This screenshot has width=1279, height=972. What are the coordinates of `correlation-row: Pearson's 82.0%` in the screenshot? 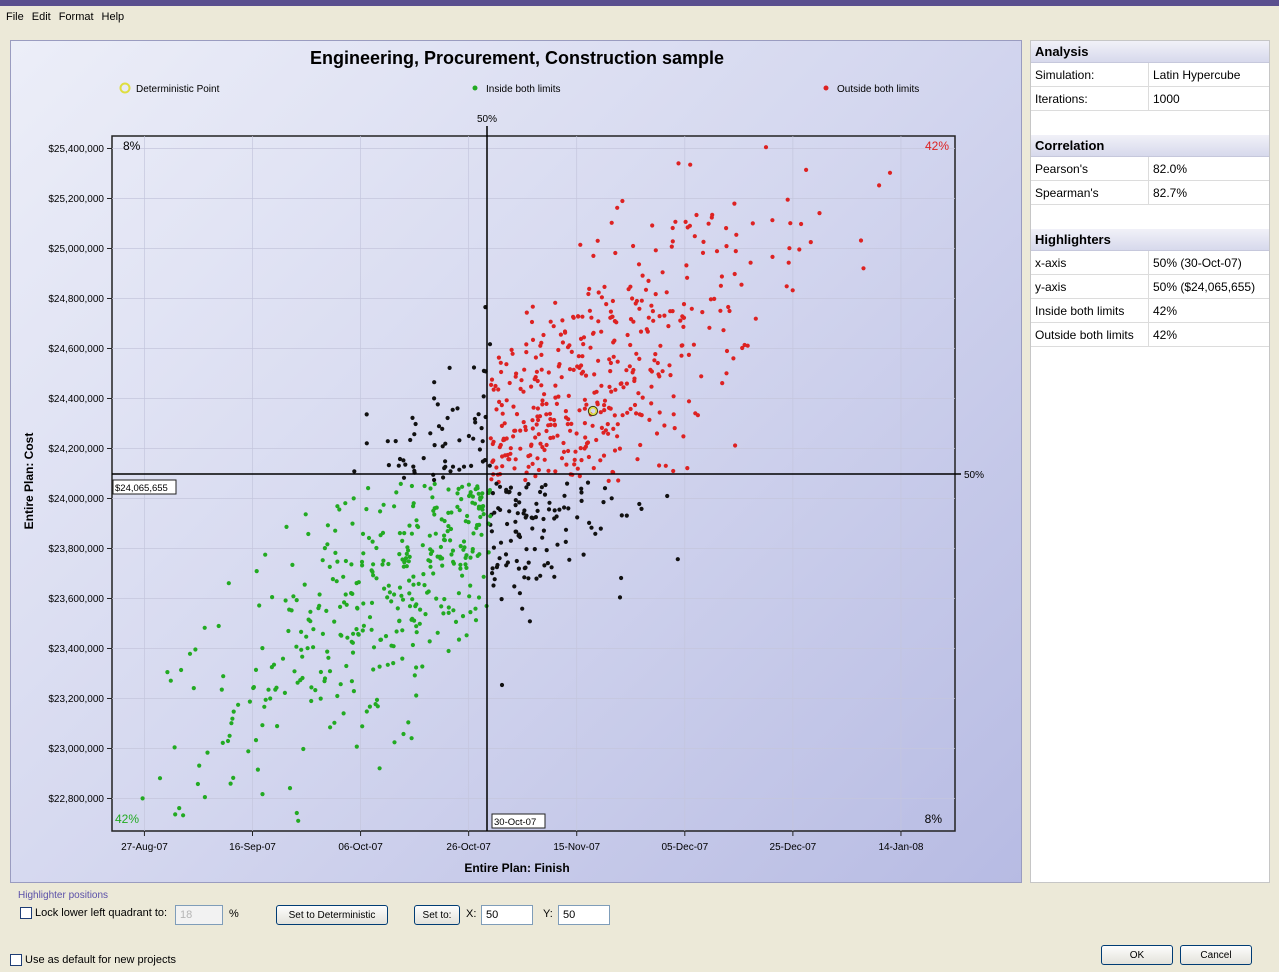 It's located at (1150, 169).